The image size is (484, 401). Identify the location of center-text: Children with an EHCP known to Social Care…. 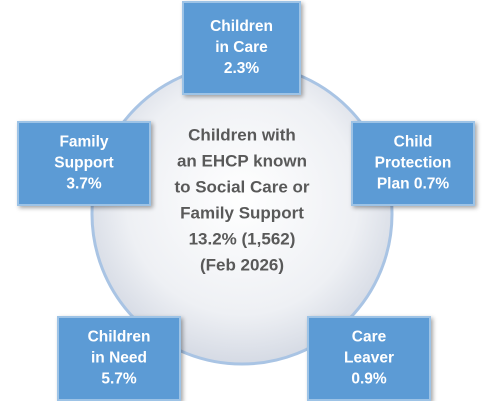
(241, 199).